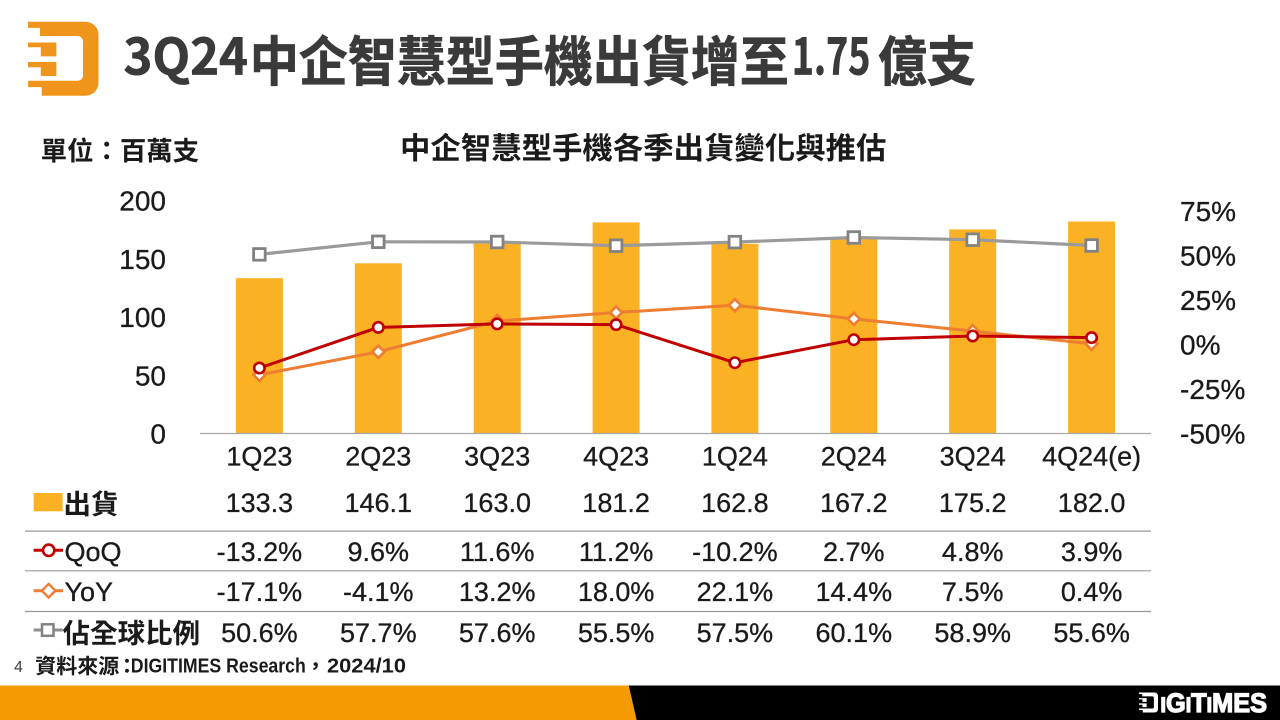 Image resolution: width=1280 pixels, height=720 pixels. Describe the element at coordinates (735, 503) in the screenshot. I see `svg-text: 162.8` at that location.